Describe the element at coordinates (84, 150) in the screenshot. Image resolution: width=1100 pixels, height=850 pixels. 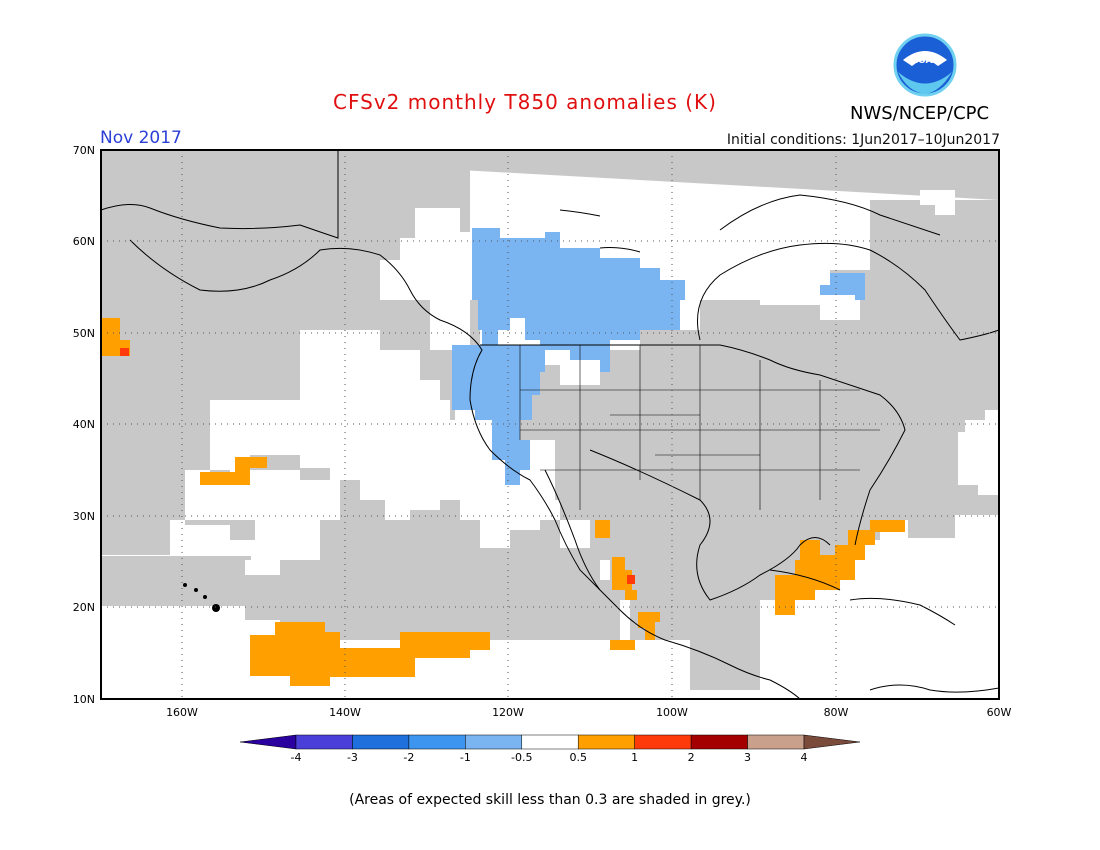
I see `lat-label: 70N` at that location.